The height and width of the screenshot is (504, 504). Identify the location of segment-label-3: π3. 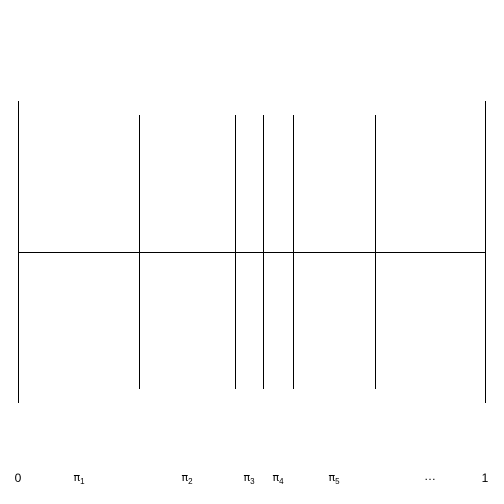
(249, 478).